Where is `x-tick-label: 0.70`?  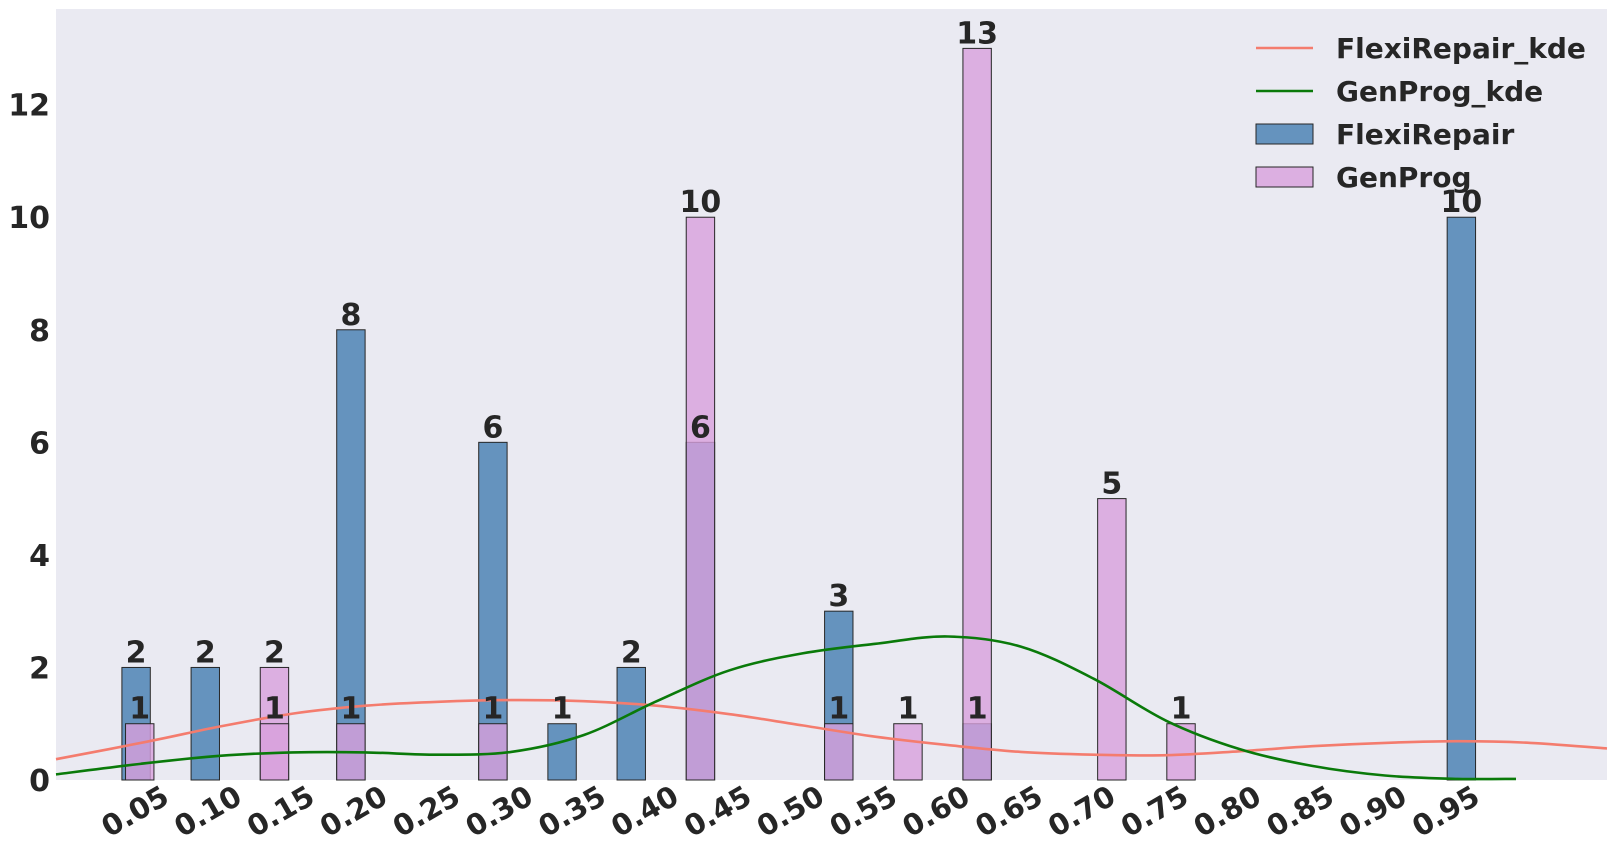 x-tick-label: 0.70 is located at coordinates (1081, 811).